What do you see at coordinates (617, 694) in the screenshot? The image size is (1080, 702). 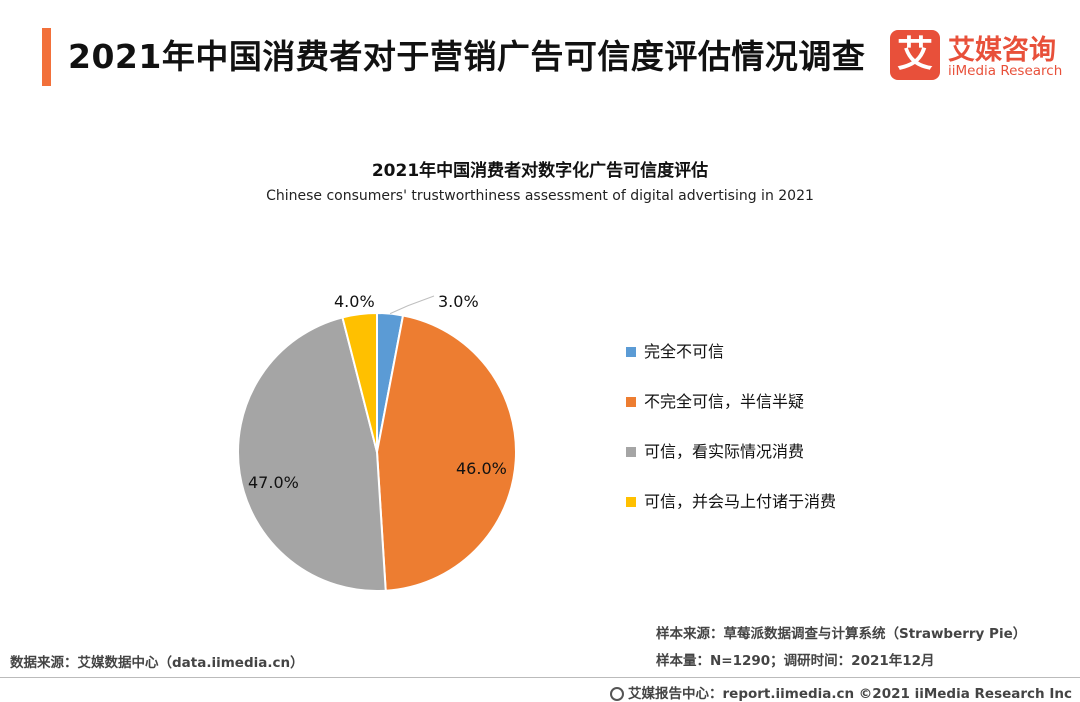 I see `globe-icon` at bounding box center [617, 694].